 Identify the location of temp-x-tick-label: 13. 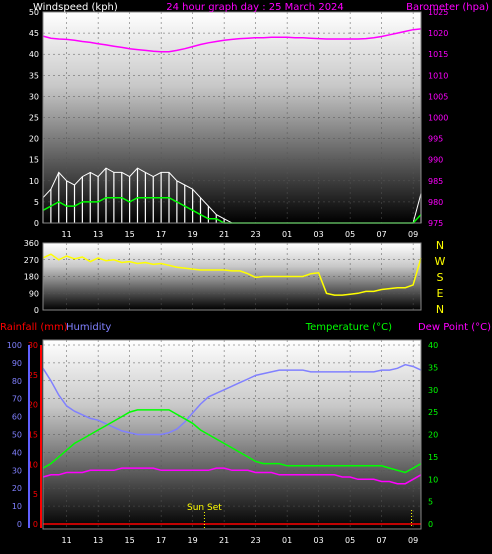
(98, 540).